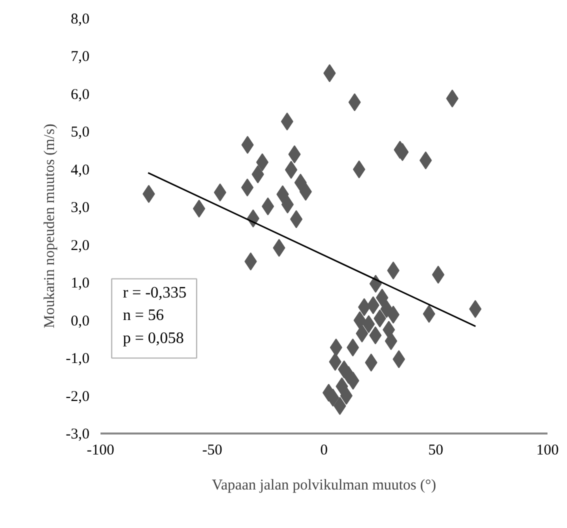 Image resolution: width=567 pixels, height=528 pixels. What do you see at coordinates (80, 170) in the screenshot?
I see `y-tick-label: 4,0` at bounding box center [80, 170].